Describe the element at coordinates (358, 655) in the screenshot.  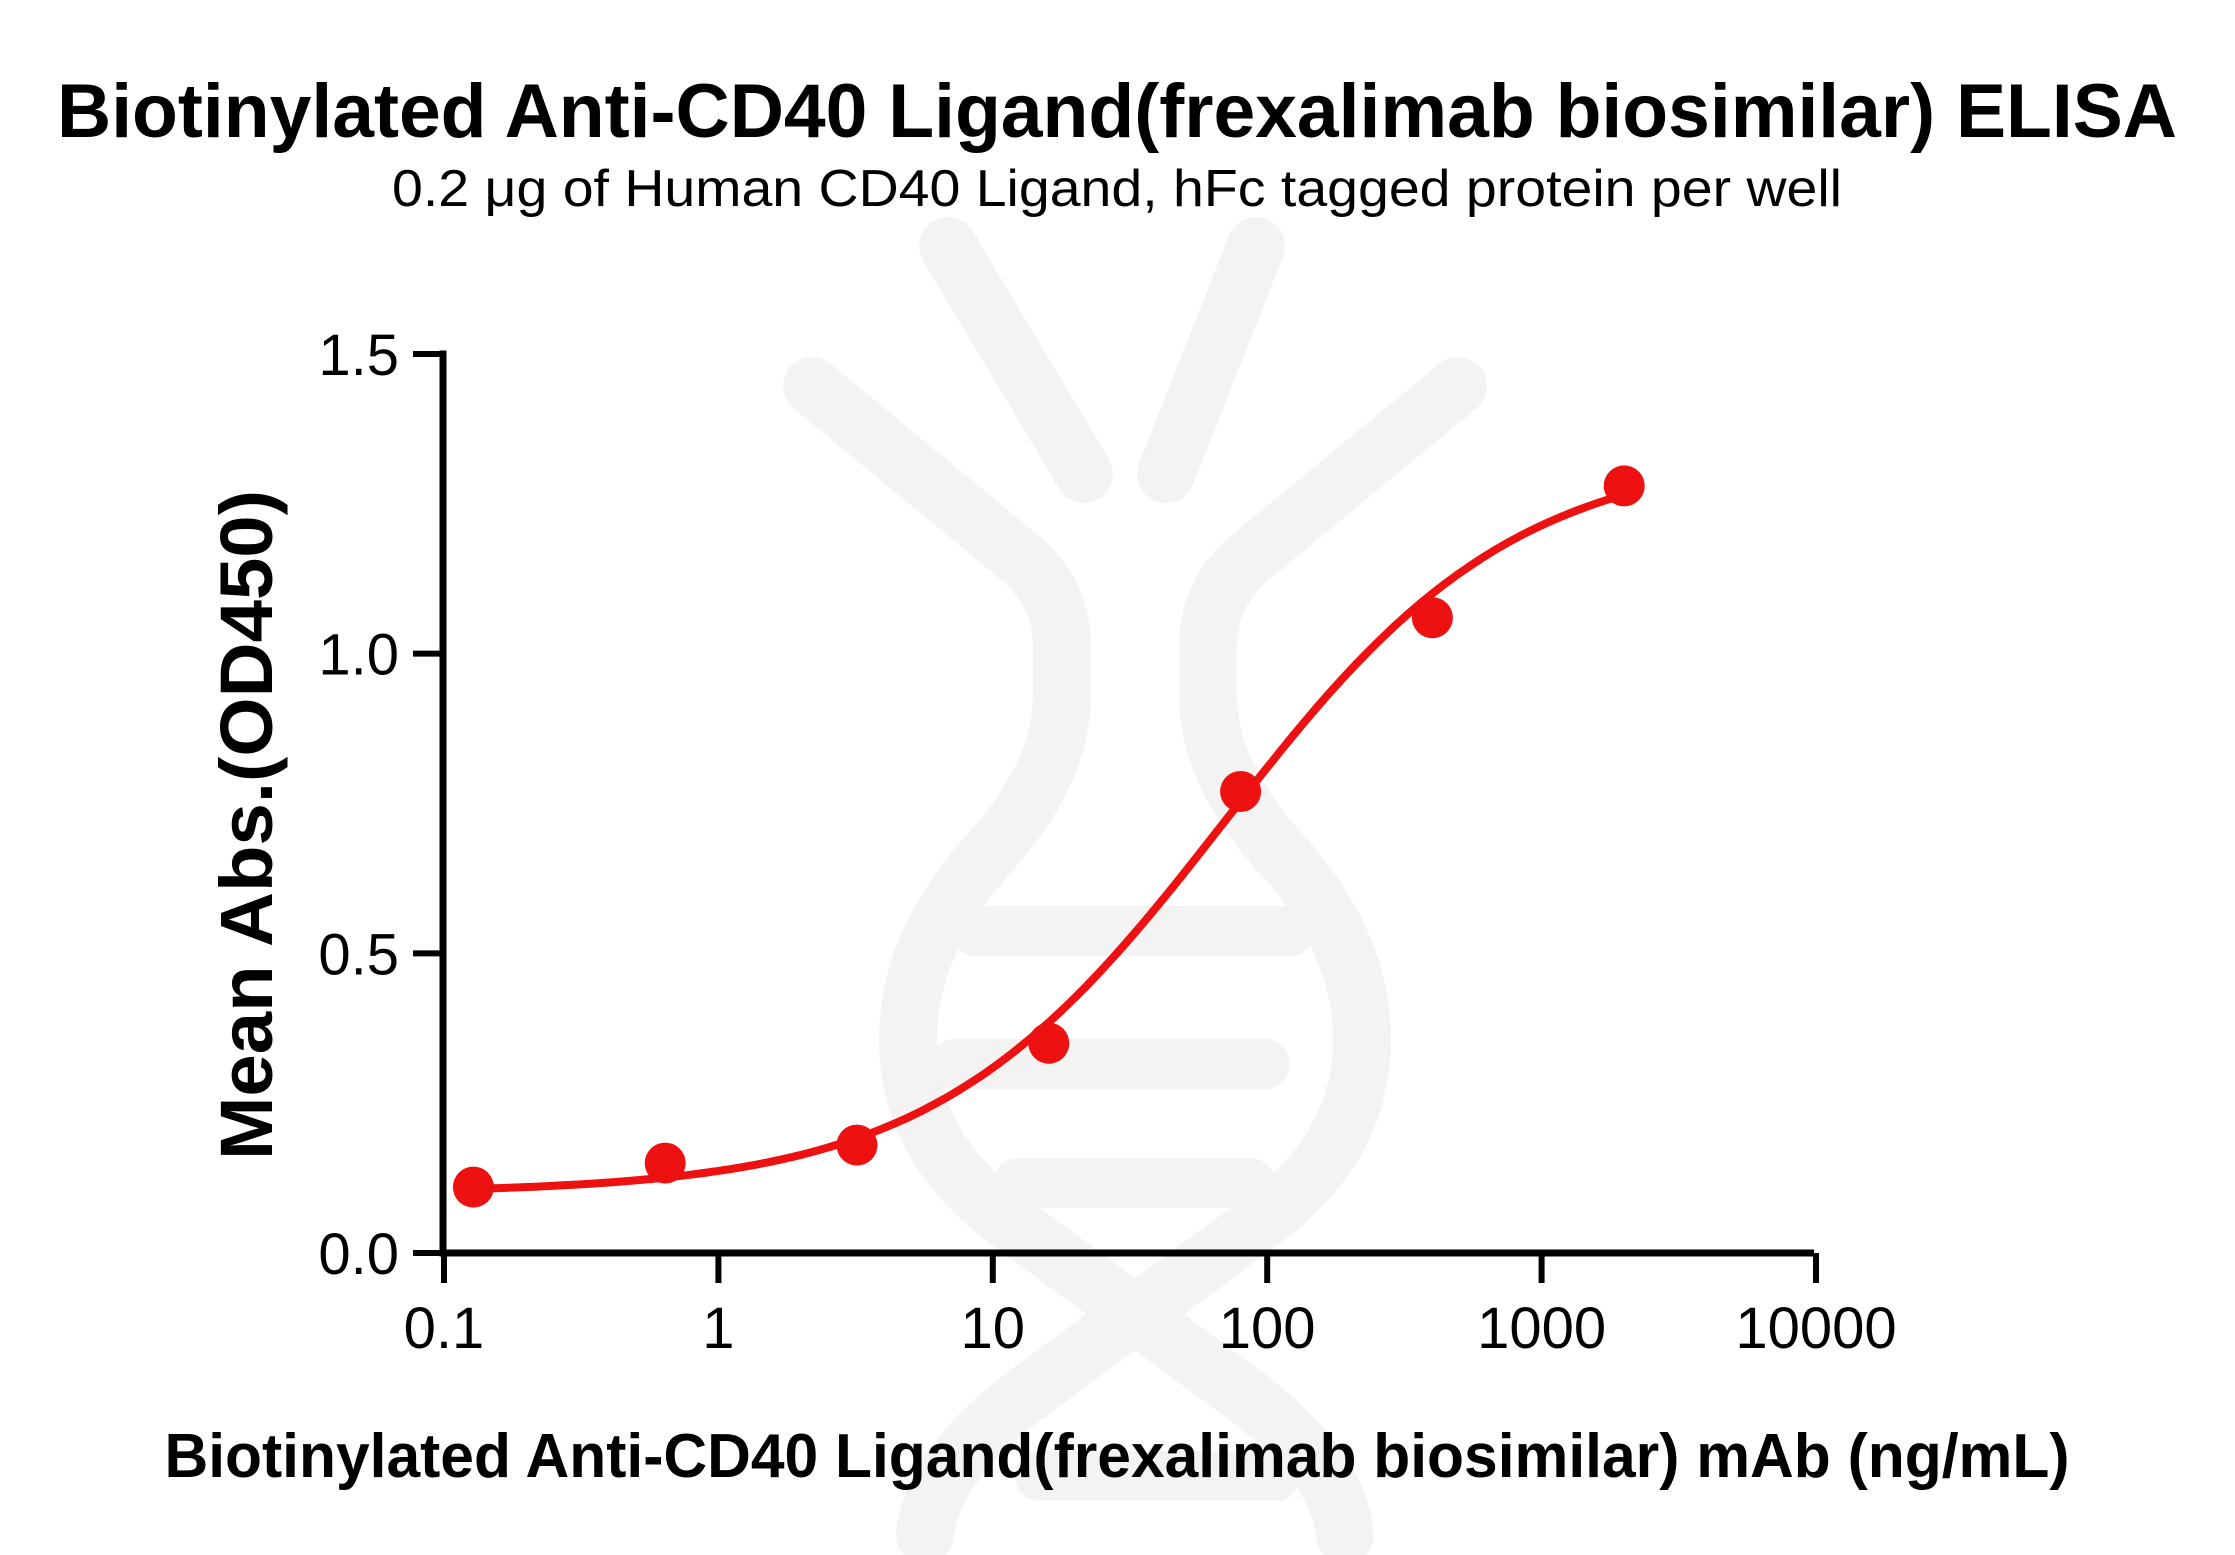
I see `y-tick-label: 1.0` at that location.